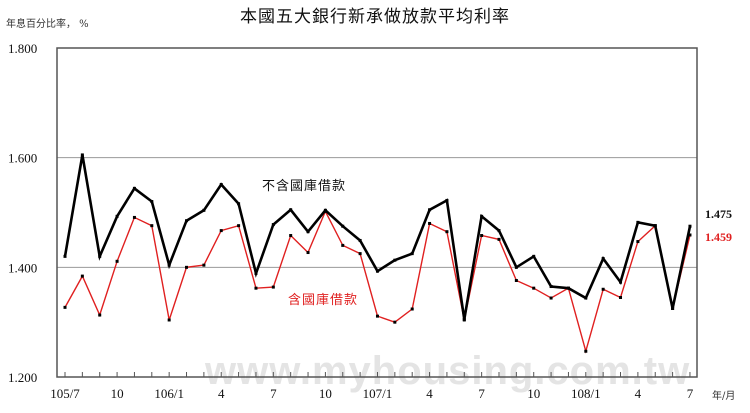 The width and height of the screenshot is (750, 413). Describe the element at coordinates (718, 214) in the screenshot. I see `end-value-black: 1.475` at that location.